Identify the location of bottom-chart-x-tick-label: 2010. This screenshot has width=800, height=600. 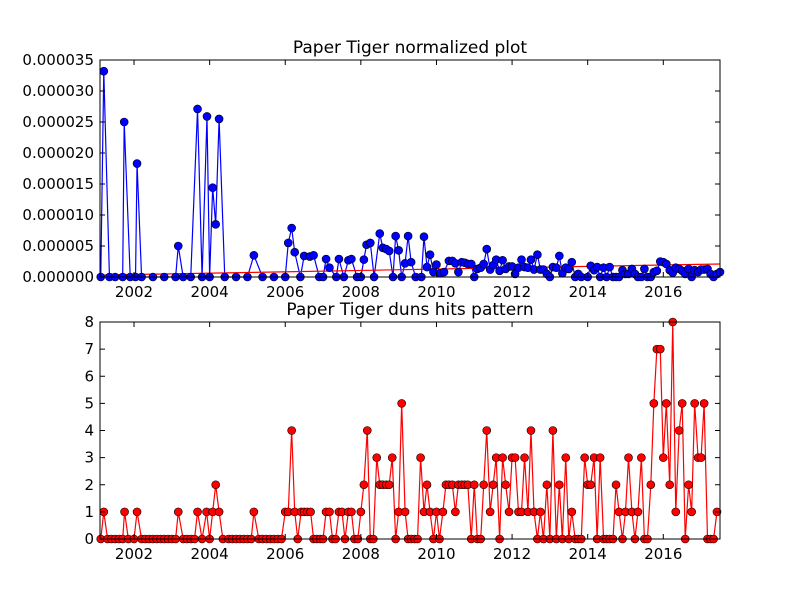
(436, 554).